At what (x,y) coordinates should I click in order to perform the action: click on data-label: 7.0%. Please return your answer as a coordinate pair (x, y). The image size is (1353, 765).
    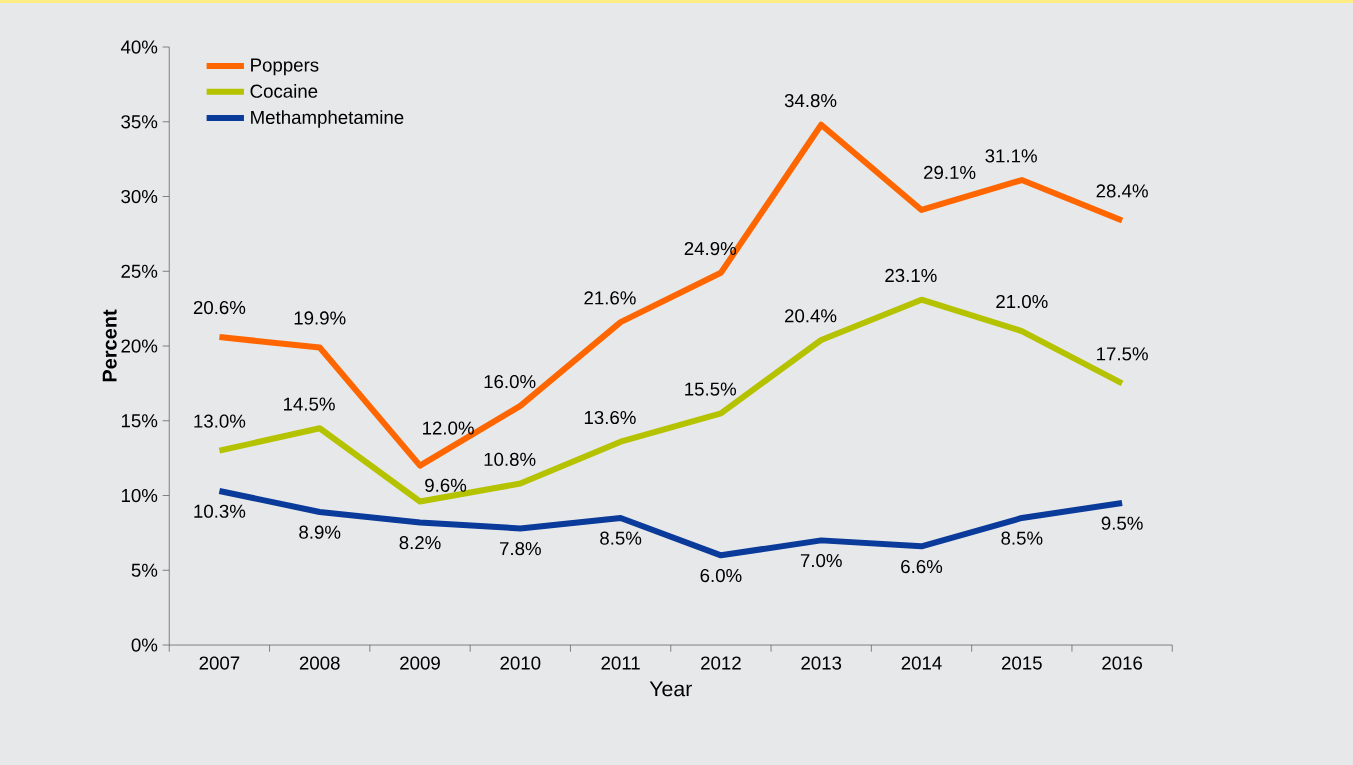
    Looking at the image, I should click on (821, 560).